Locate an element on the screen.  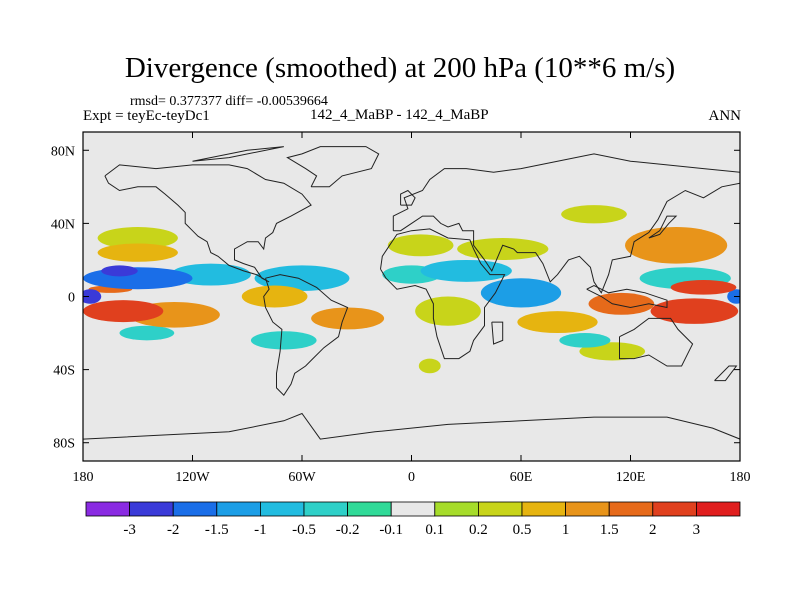
colorbar-label: -1.5 is located at coordinates (217, 530).